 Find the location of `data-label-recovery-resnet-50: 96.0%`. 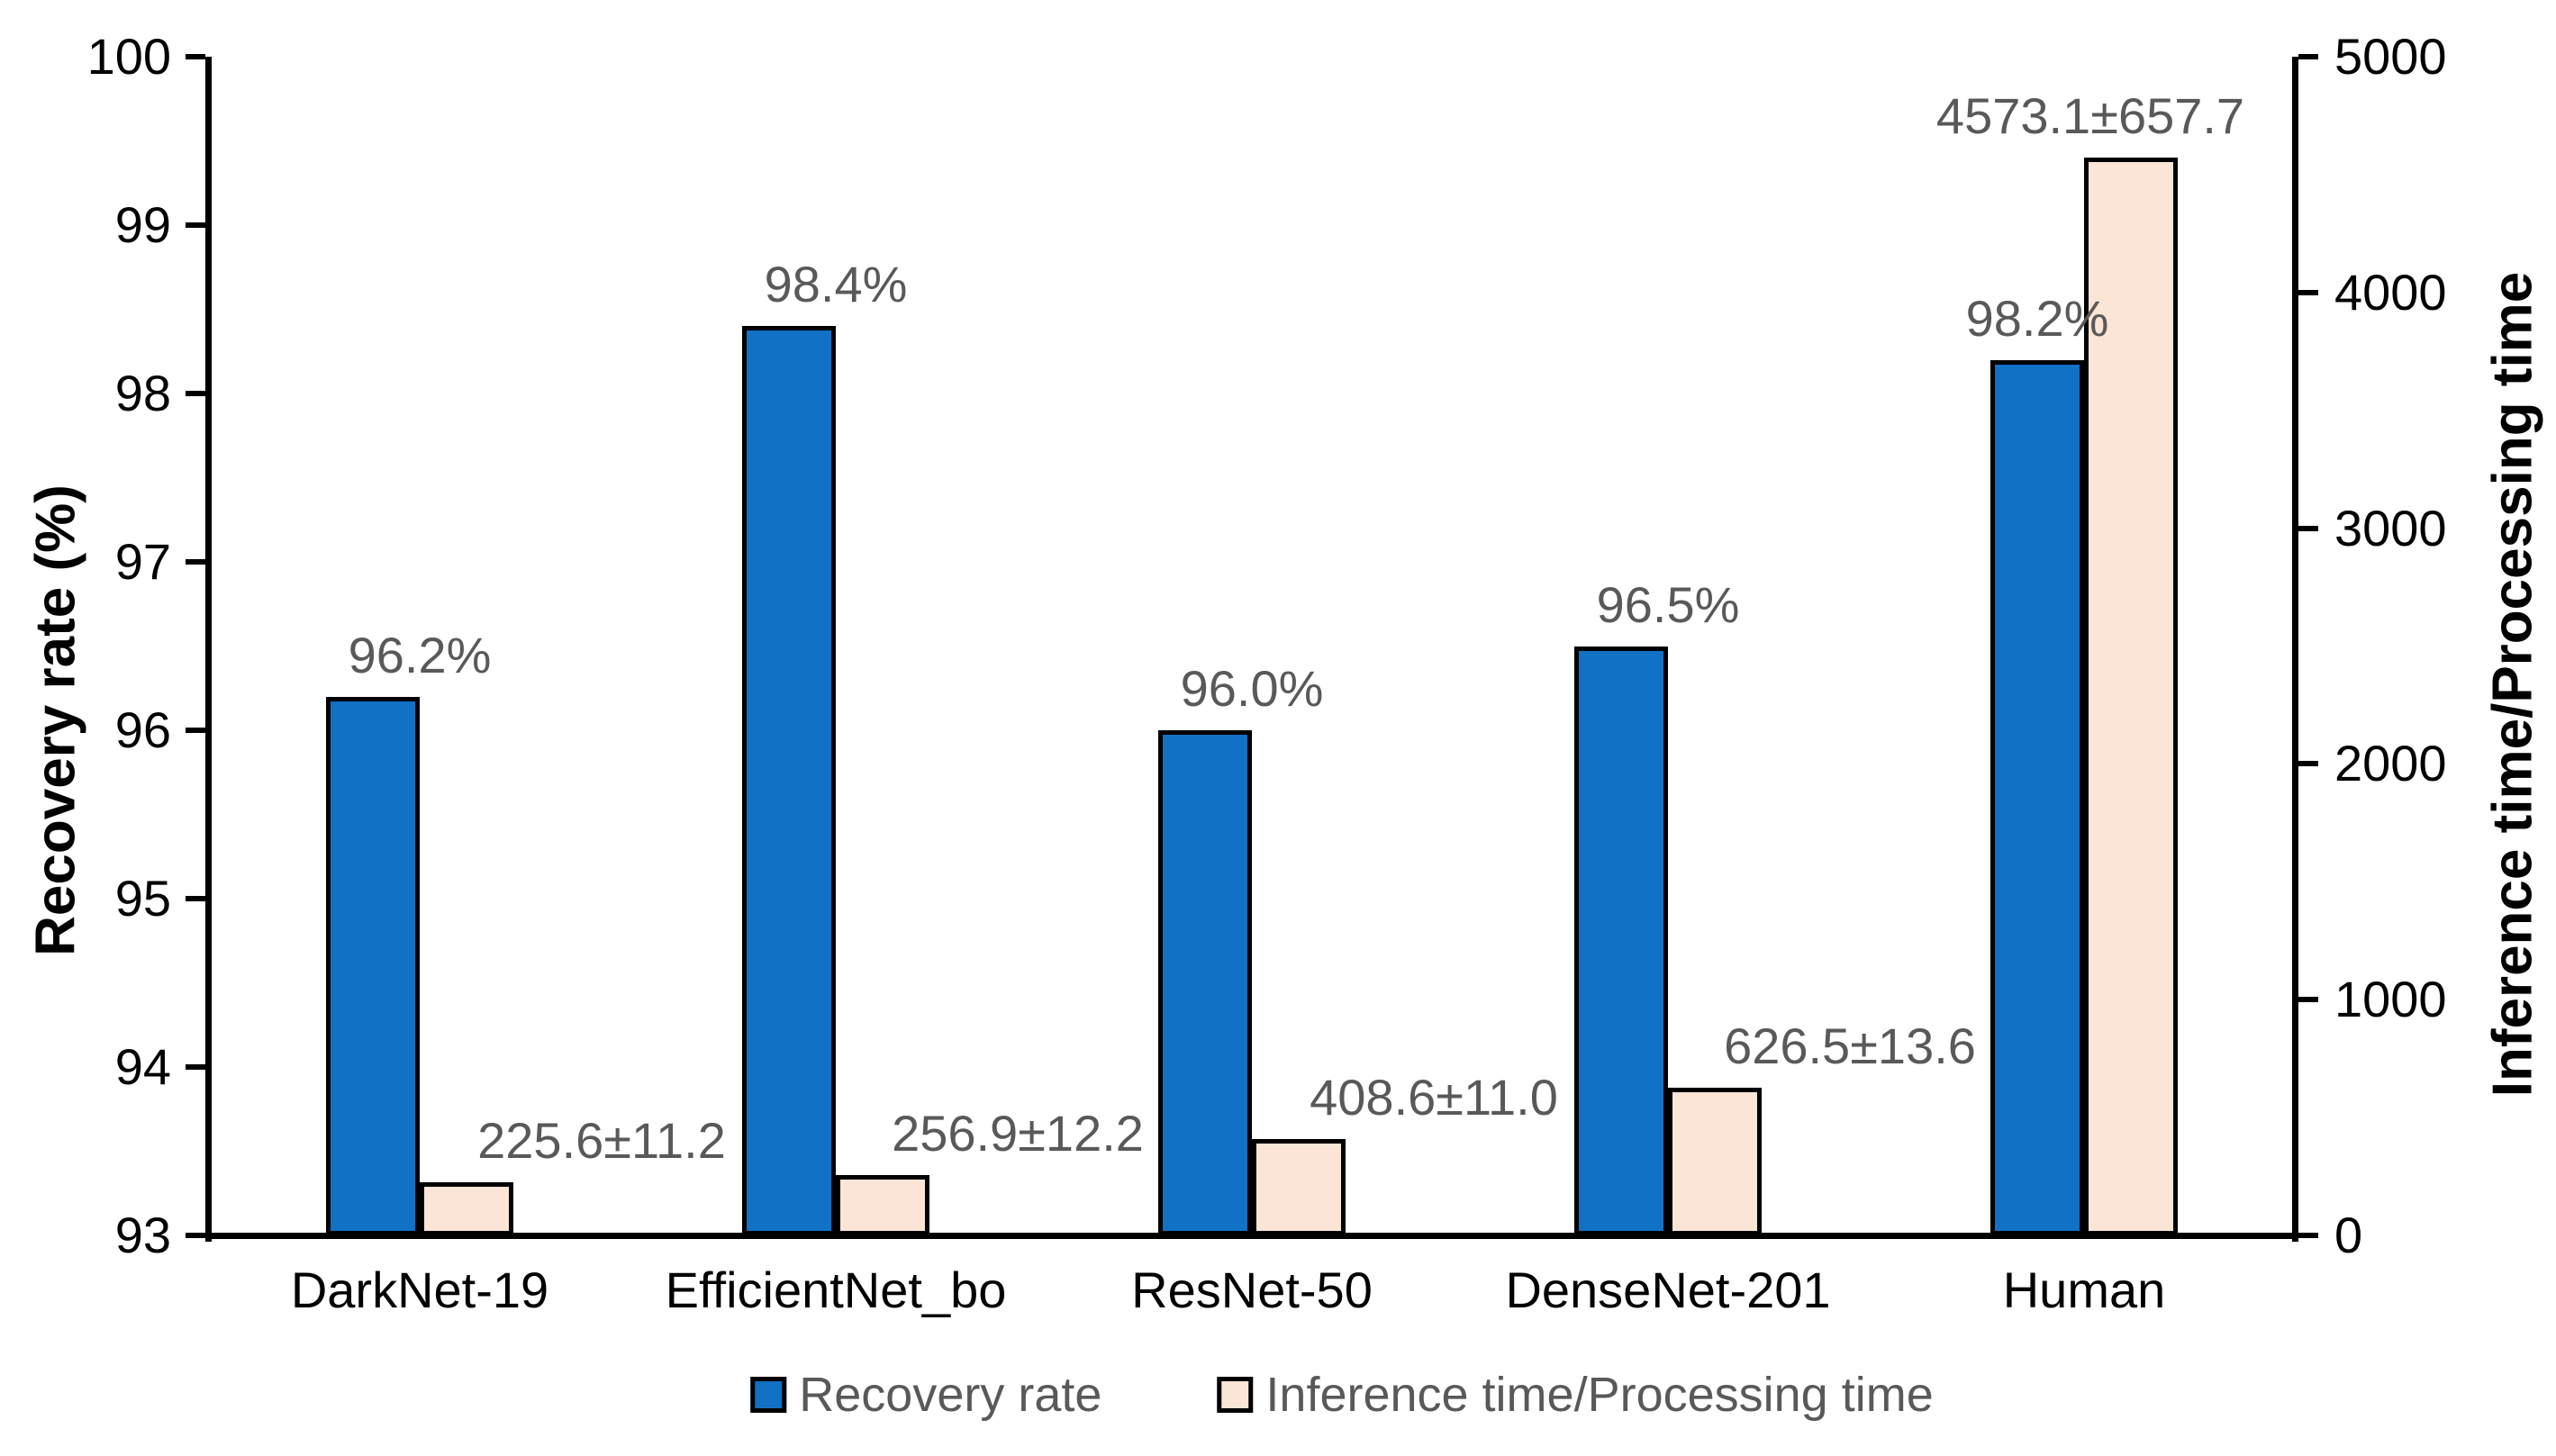

data-label-recovery-resnet-50: 96.0% is located at coordinates (1252, 688).